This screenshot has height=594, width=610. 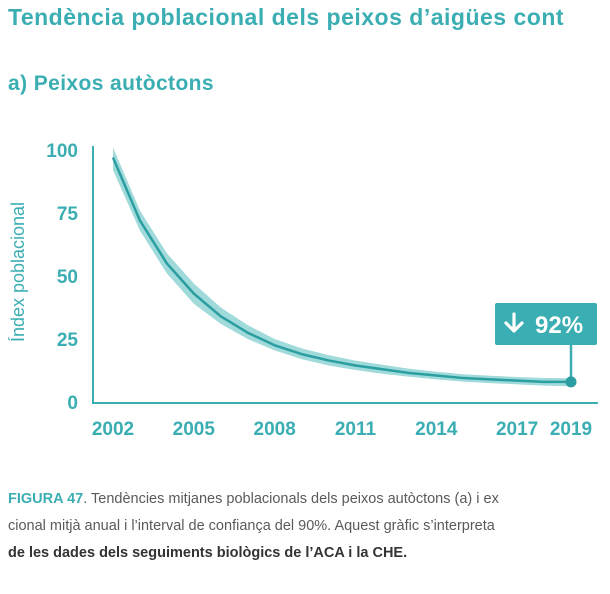 I want to click on figure-label: FIGURA 47, so click(x=46, y=499).